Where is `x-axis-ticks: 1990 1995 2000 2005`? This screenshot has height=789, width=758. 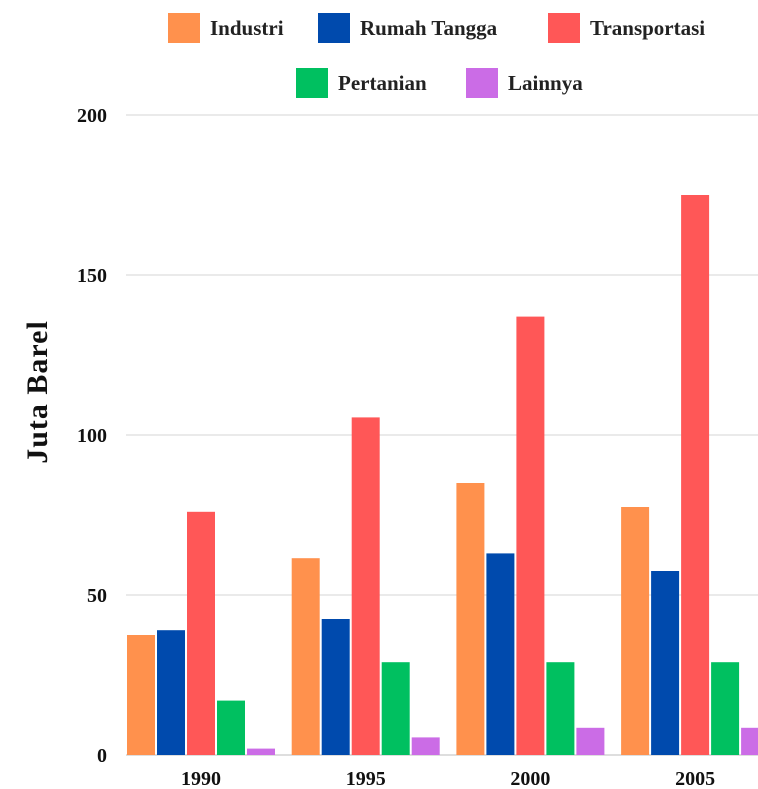 x-axis-ticks: 1990 1995 2000 2005 is located at coordinates (448, 778).